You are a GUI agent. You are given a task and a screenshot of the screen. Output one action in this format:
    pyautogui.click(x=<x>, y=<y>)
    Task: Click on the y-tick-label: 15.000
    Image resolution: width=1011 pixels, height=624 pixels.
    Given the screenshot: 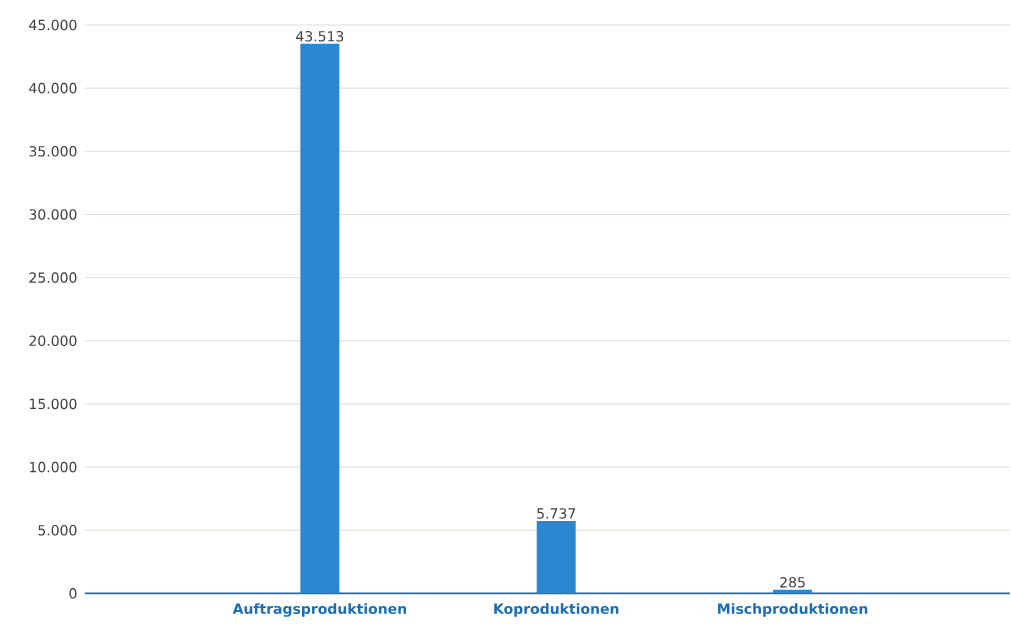 What is the action you would take?
    pyautogui.click(x=53, y=404)
    